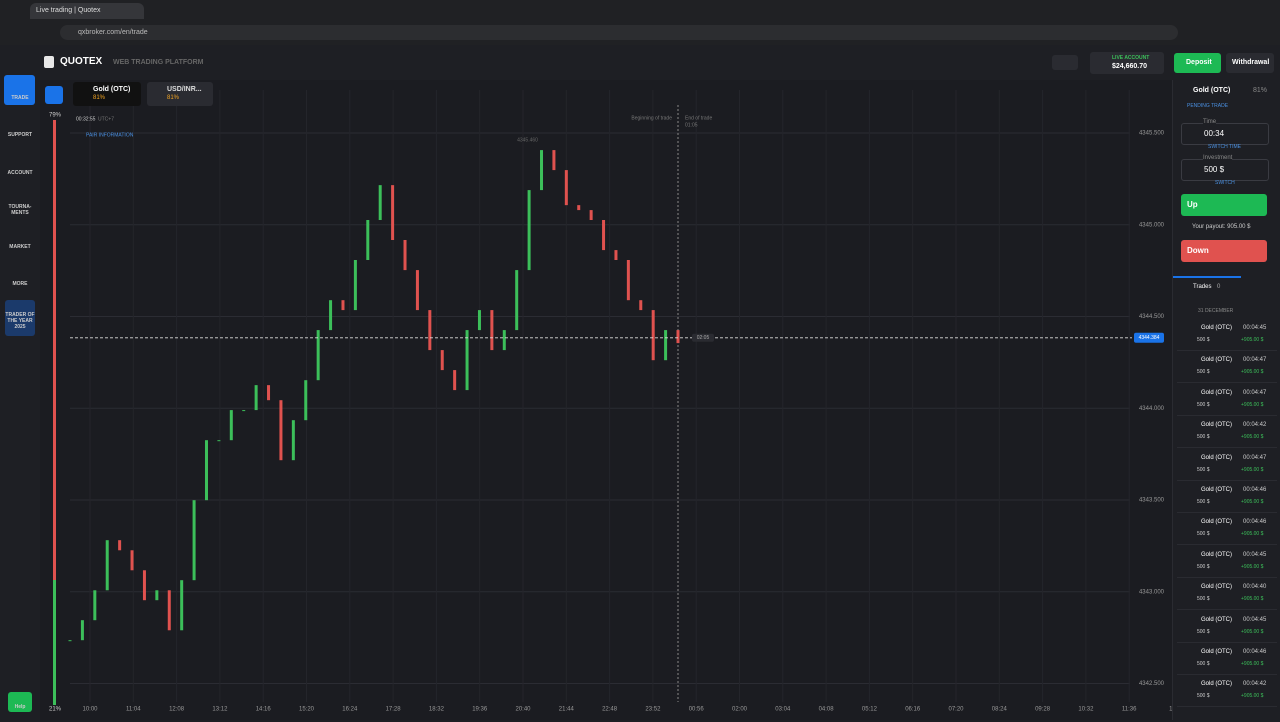 This screenshot has width=1280, height=722. I want to click on nav-item: TRADE, so click(20, 98).